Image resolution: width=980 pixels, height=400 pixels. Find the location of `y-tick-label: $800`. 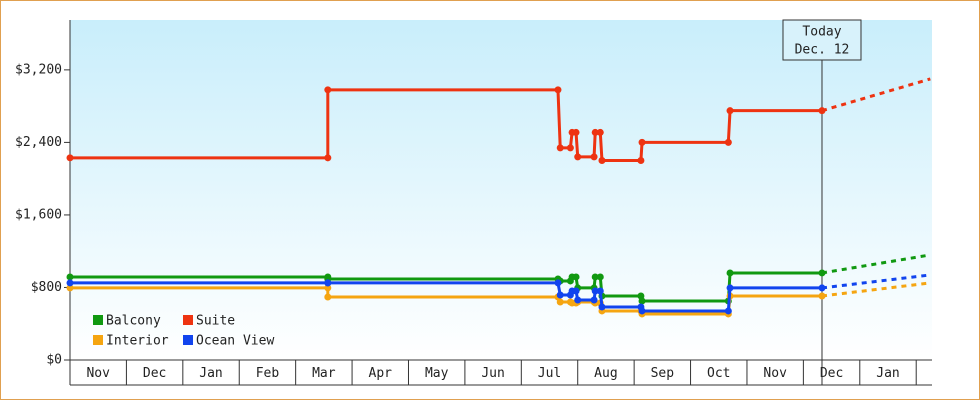

y-tick-label: $800 is located at coordinates (46, 287).